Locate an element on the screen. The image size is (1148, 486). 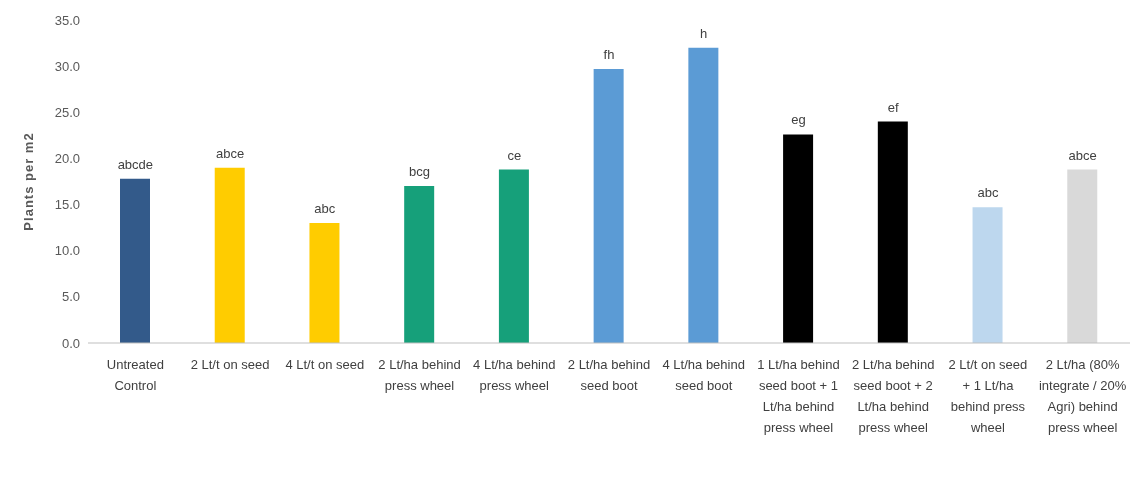
y-axis-title: Plants per m2 is located at coordinates (28, 181).